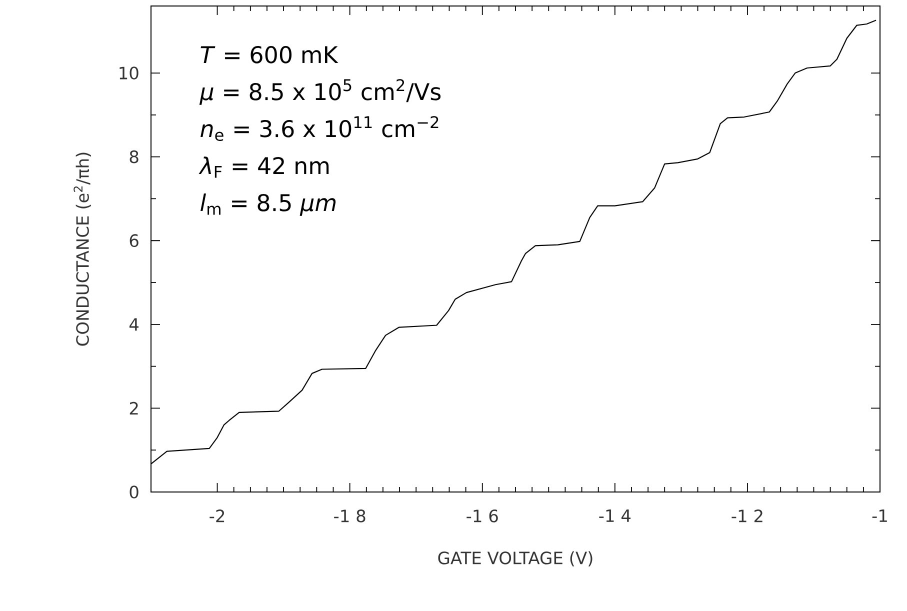 The image size is (907, 611). I want to click on annotation: λ$_{F}$ = 42 nm, so click(263, 167).